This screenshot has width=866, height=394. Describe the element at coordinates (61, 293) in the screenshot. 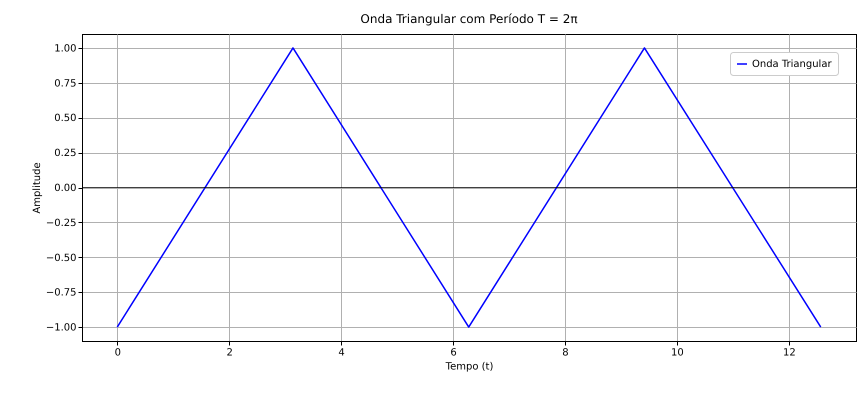

I see `y-tick-label: −0.75` at that location.